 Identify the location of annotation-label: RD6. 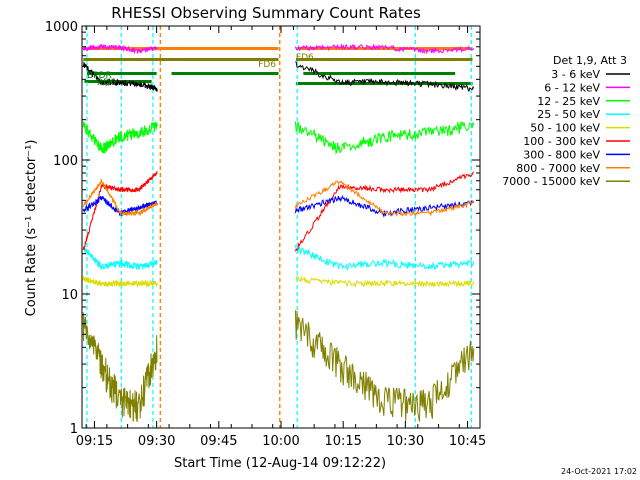
(106, 83).